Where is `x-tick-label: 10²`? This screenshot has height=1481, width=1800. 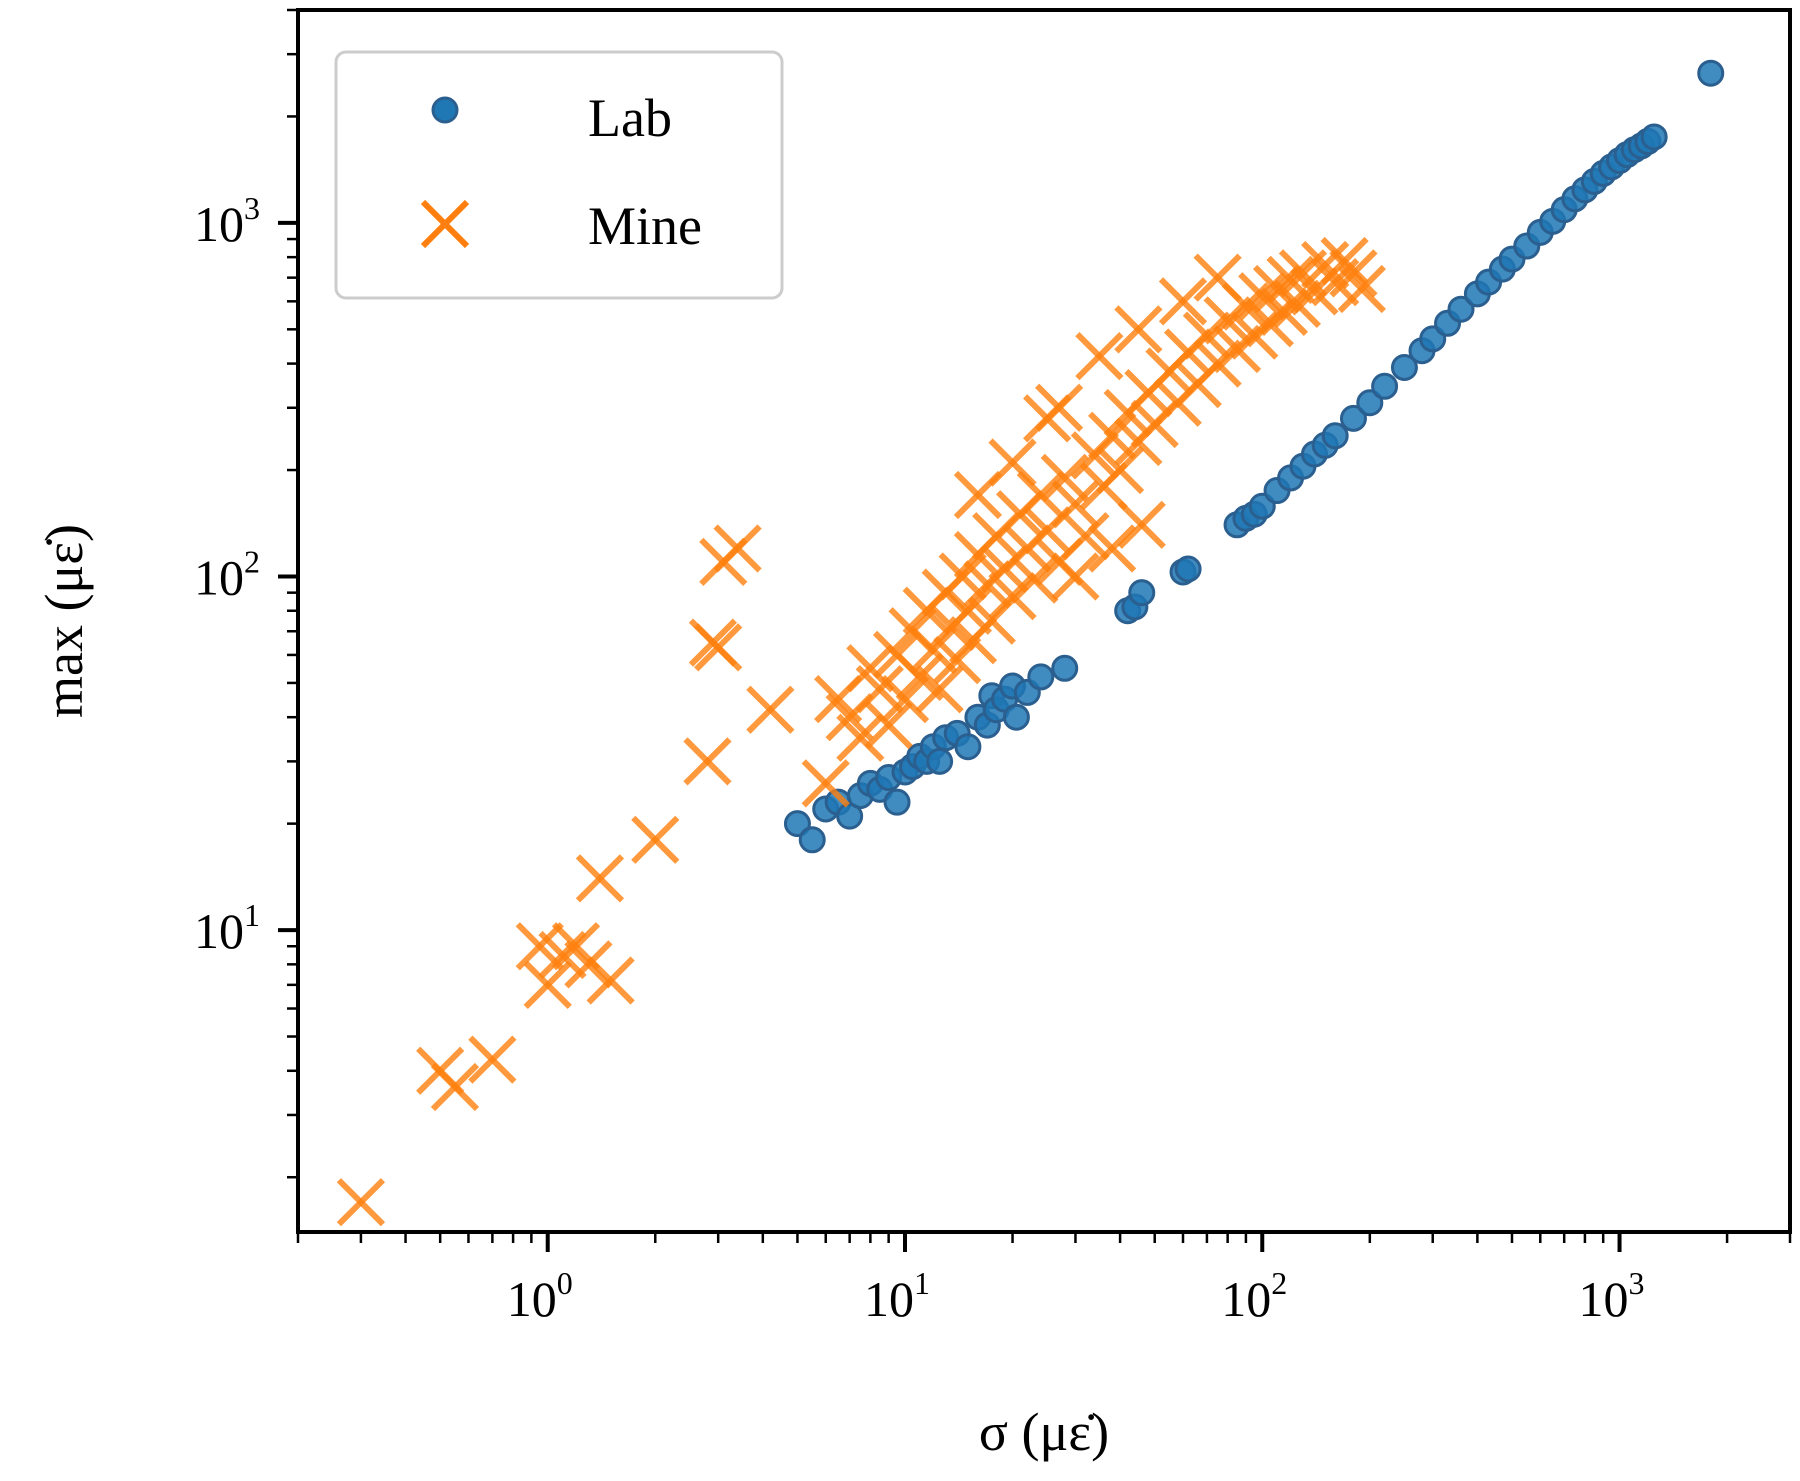 x-tick-label: 10² is located at coordinates (1254, 1296).